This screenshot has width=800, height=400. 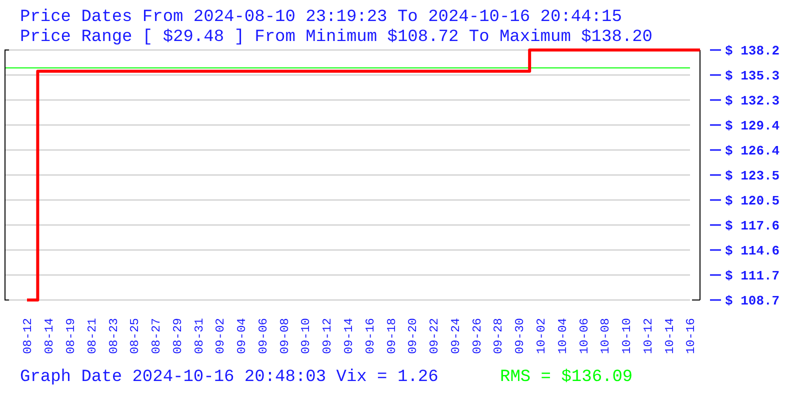 I want to click on x-tick-label: 10-08, so click(x=605, y=336).